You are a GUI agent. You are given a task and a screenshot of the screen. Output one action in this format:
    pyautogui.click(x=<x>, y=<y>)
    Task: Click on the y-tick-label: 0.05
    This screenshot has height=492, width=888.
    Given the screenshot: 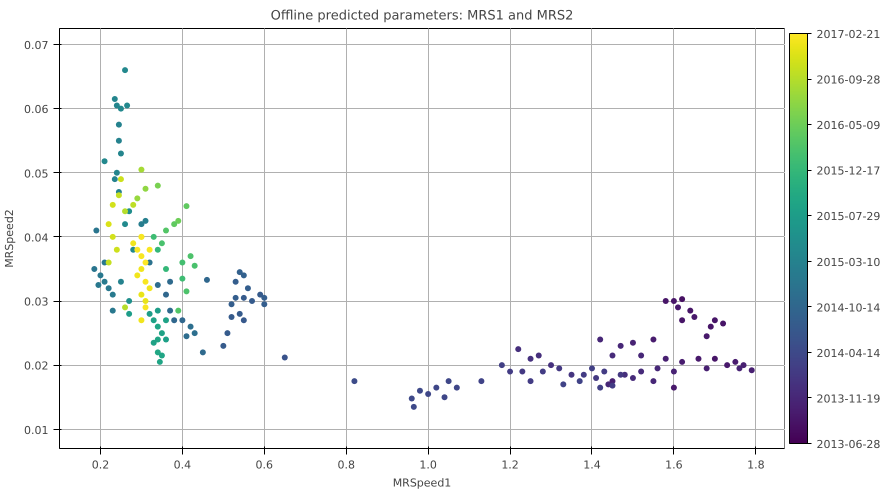 What is the action you would take?
    pyautogui.click(x=36, y=173)
    